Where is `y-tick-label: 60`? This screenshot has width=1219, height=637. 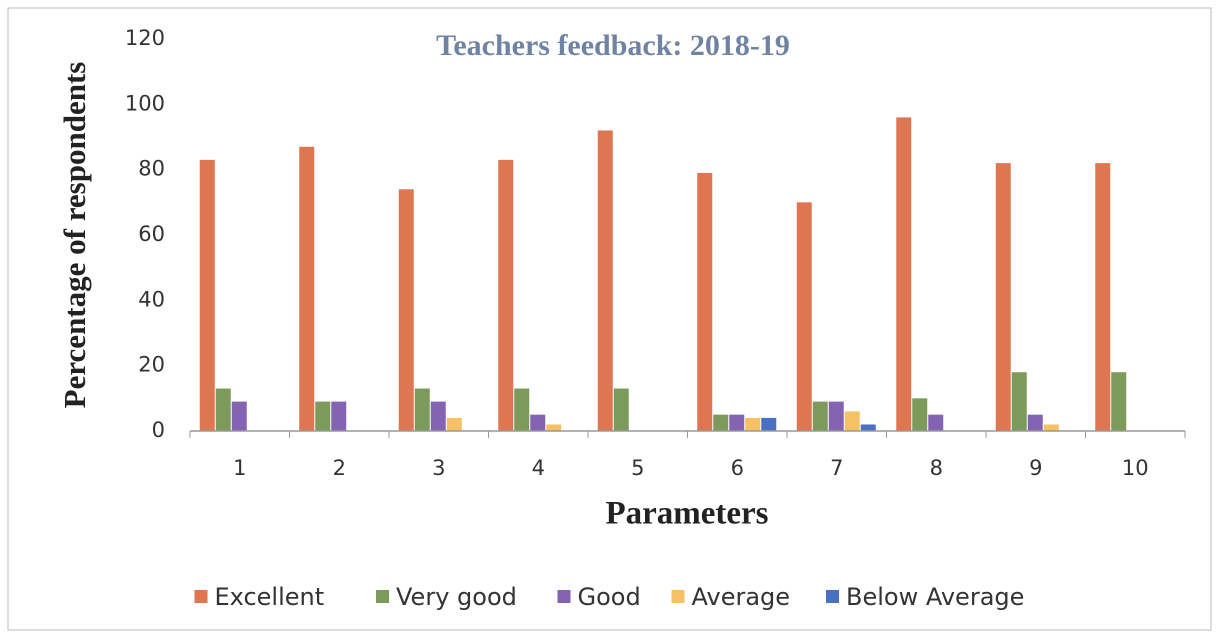 y-tick-label: 60 is located at coordinates (151, 234).